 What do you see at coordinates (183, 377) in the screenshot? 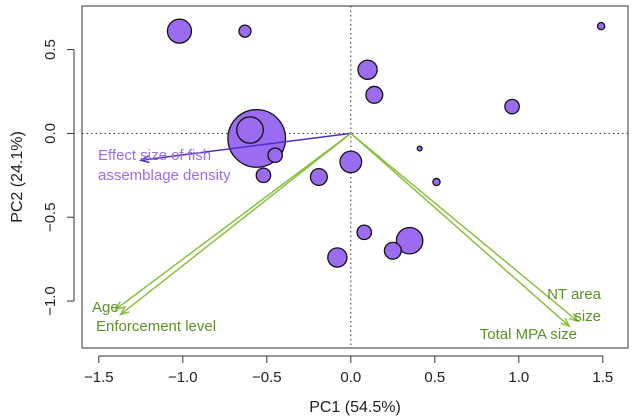
I see `x-tick-label: −1.0` at bounding box center [183, 377].